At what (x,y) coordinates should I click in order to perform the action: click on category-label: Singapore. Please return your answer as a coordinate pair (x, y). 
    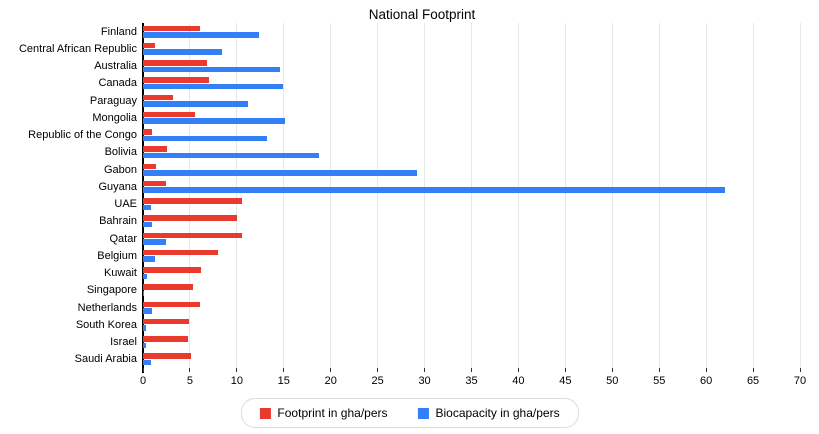
    Looking at the image, I should click on (111, 290).